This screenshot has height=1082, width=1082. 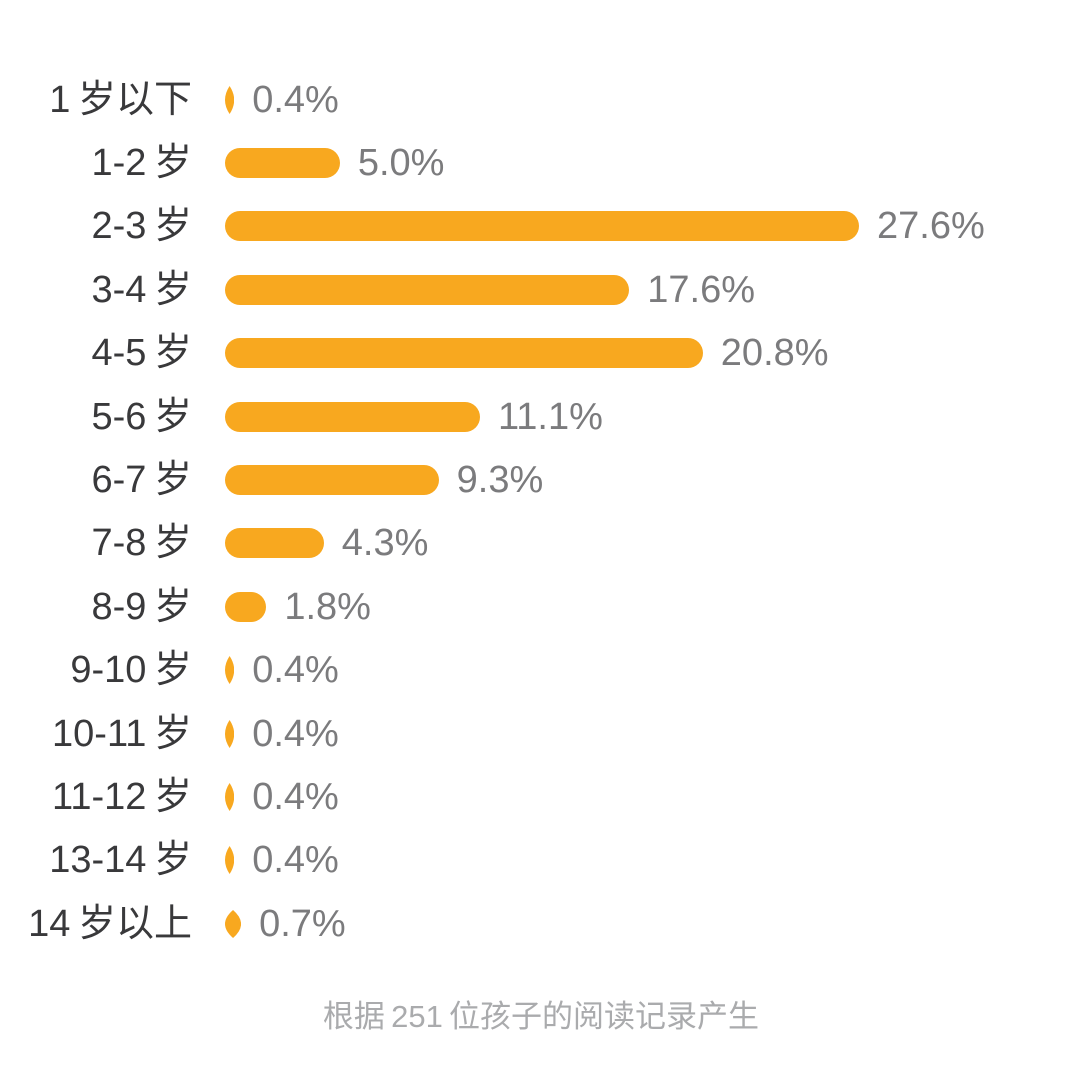 I want to click on value-label: 11.1%, so click(x=550, y=416).